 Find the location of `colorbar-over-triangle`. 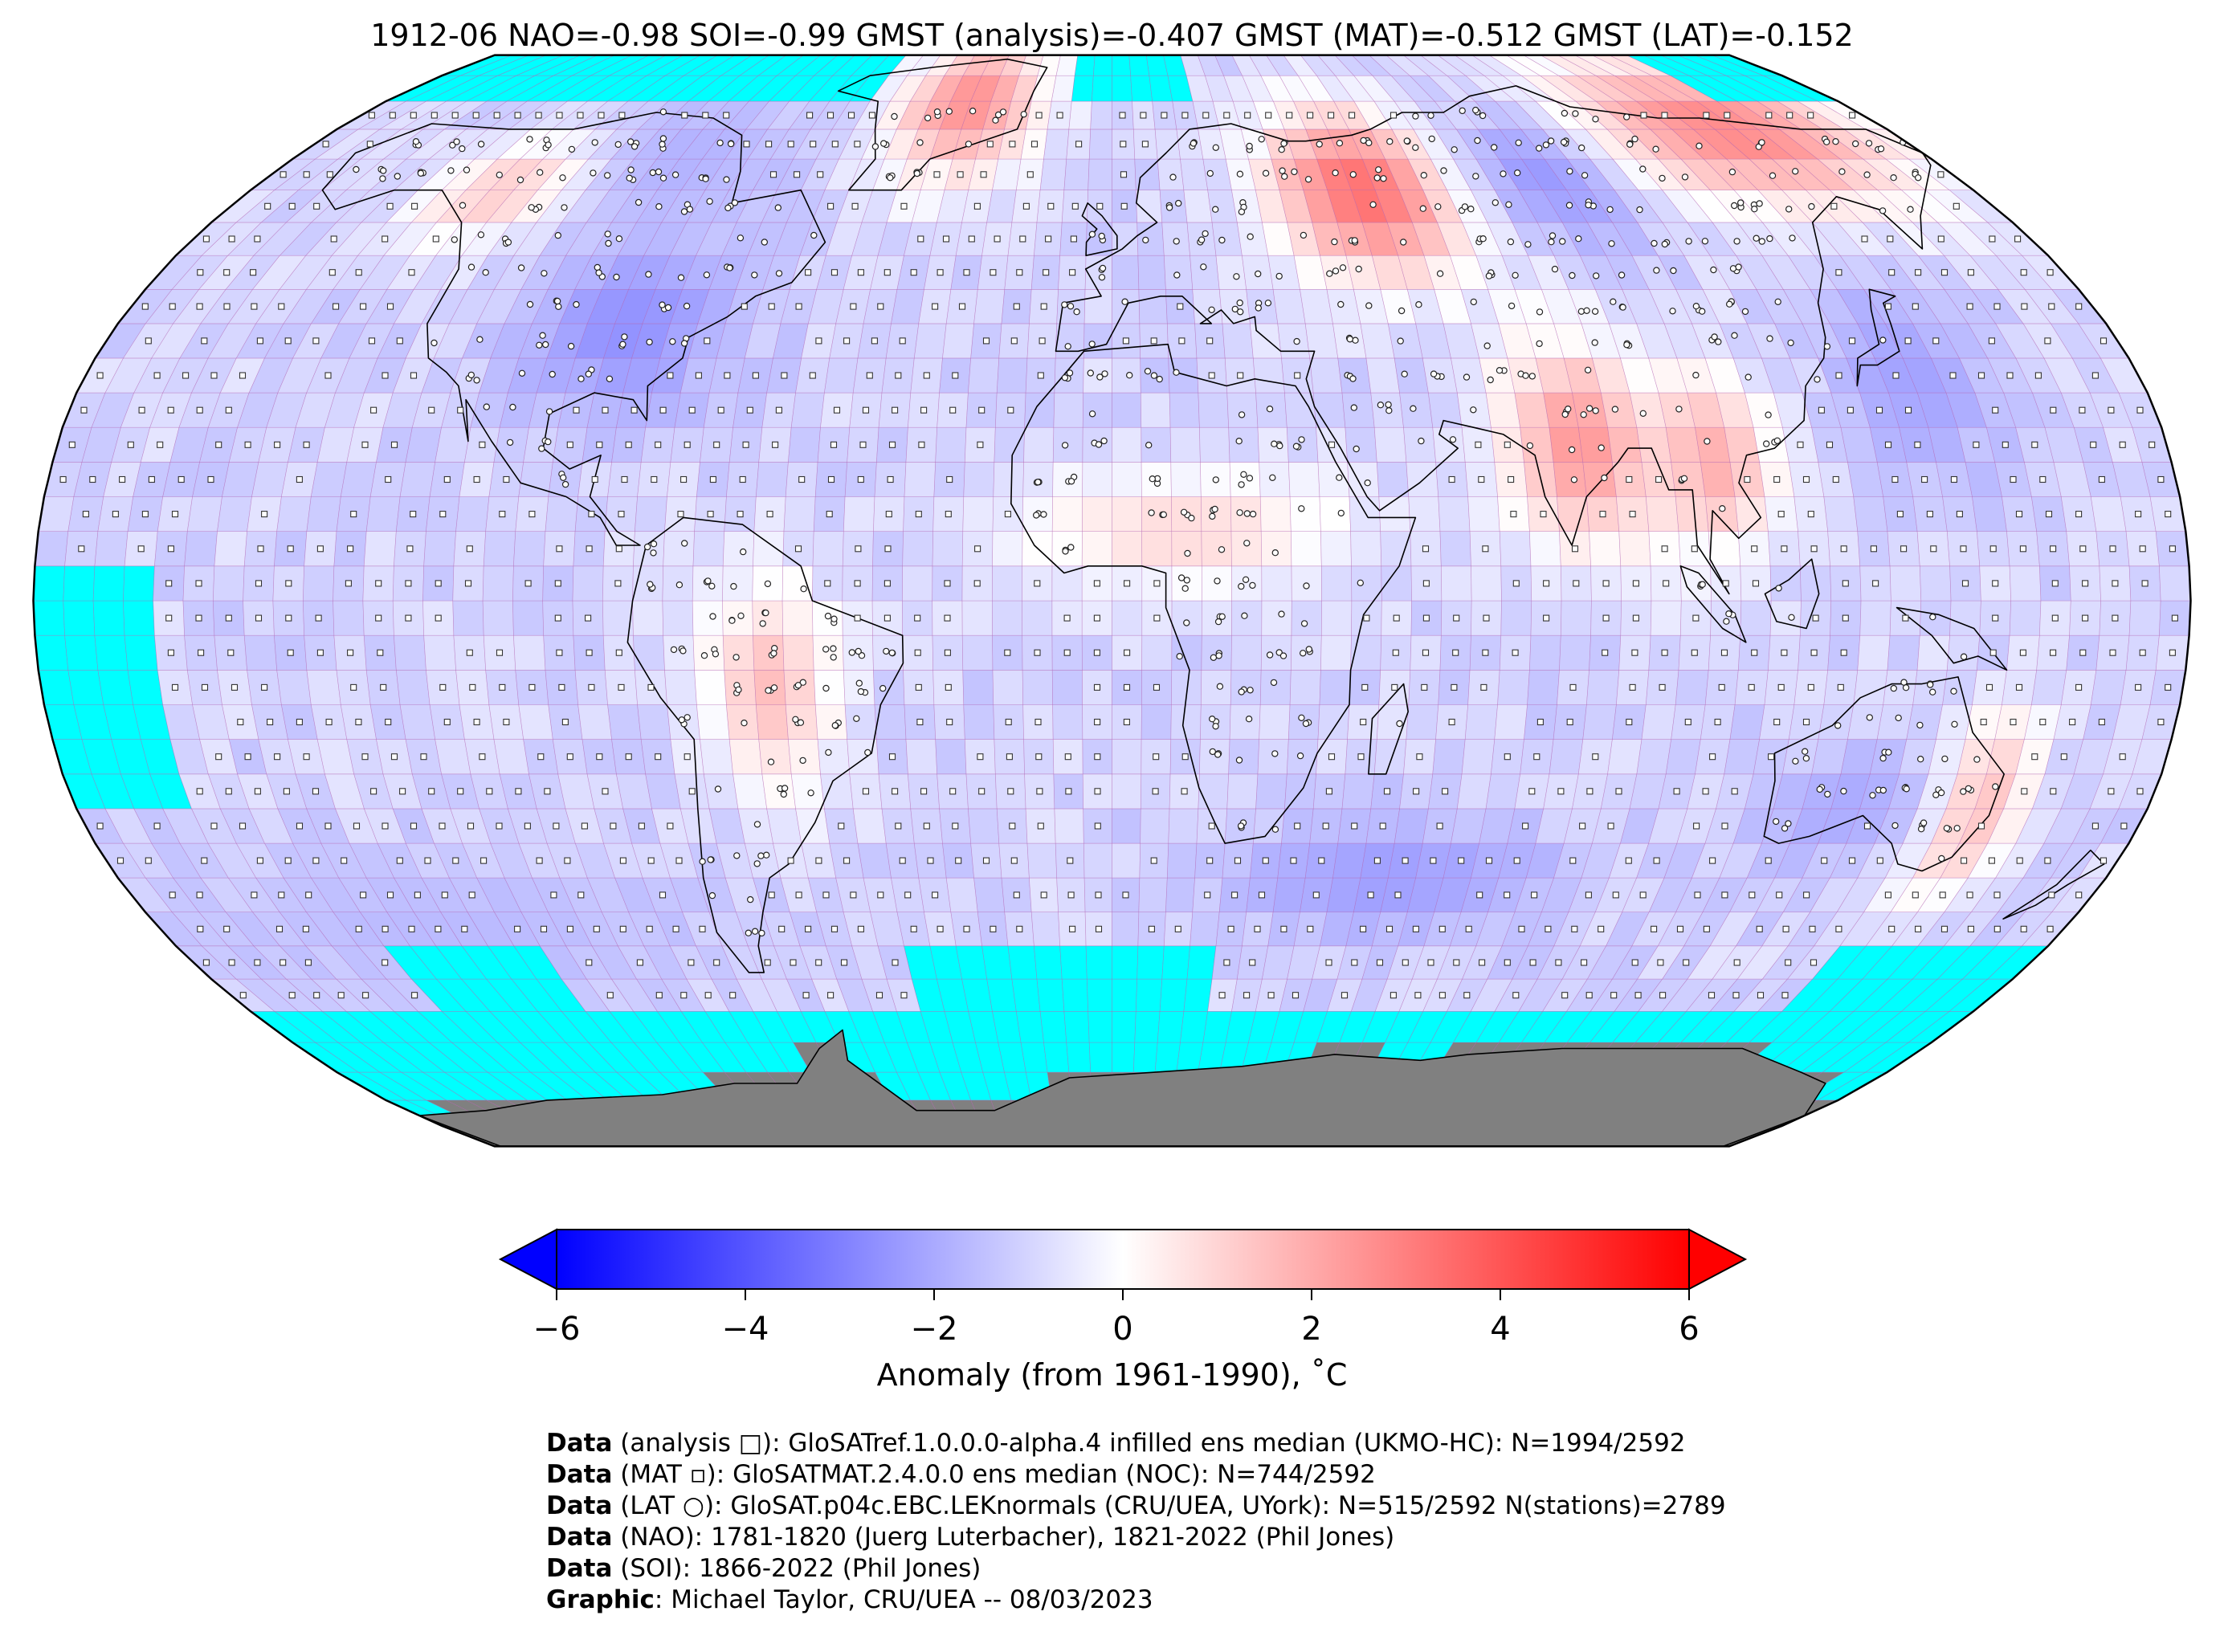

colorbar-over-triangle is located at coordinates (1718, 1259).